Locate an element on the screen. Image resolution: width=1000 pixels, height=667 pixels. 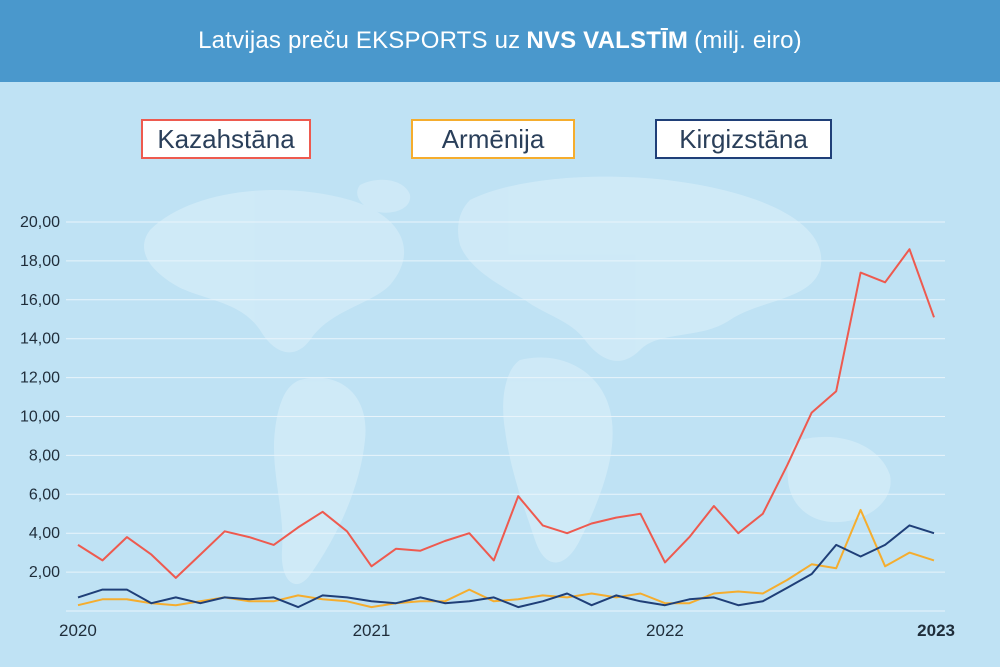
legend-kazahstana-label: Kazahstāna is located at coordinates (226, 138).